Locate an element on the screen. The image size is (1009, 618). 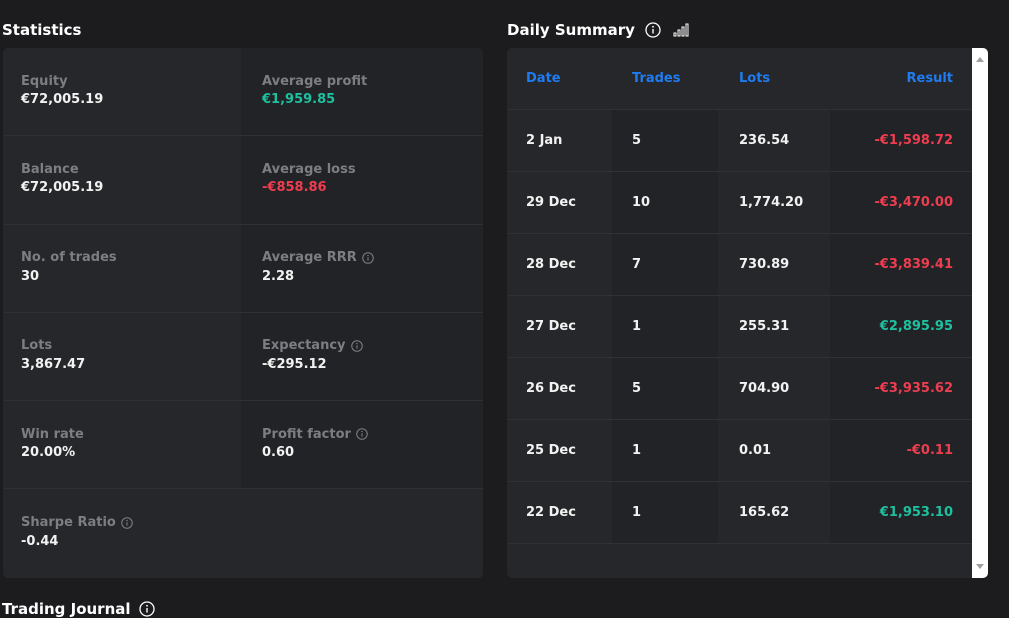
cell-result: -€3,935.62 is located at coordinates (901, 388).